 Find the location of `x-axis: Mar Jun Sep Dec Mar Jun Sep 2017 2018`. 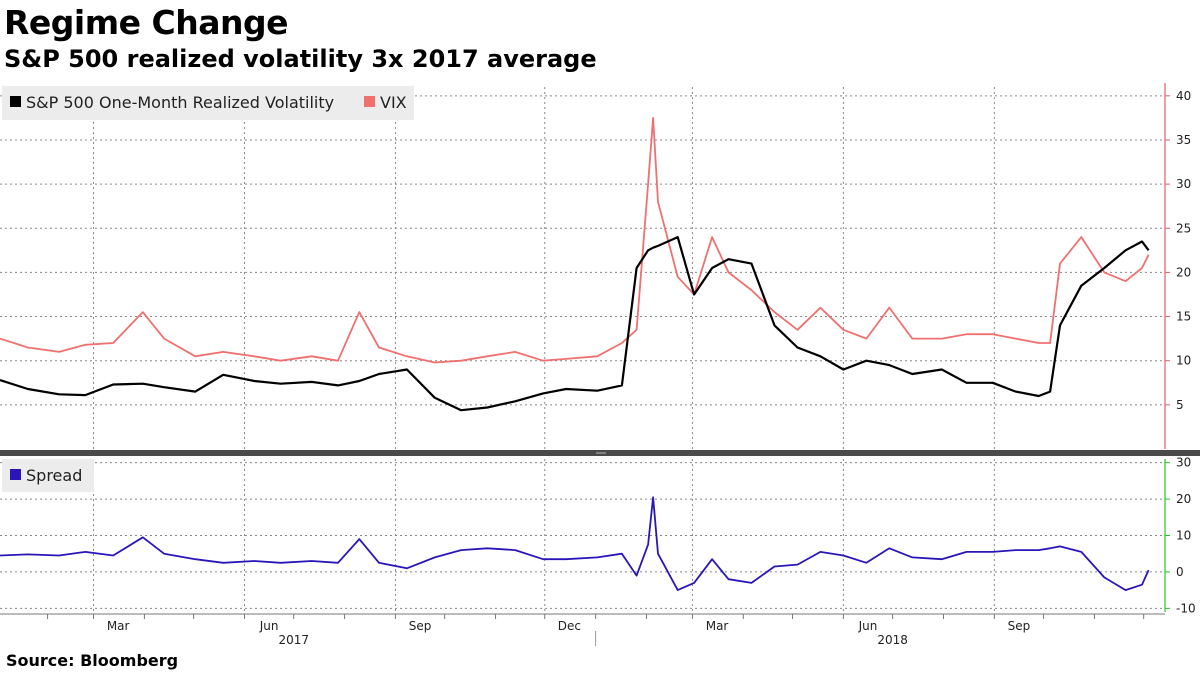

x-axis: Mar Jun Sep Dec Mar Jun Sep 2017 2018 is located at coordinates (582, 630).